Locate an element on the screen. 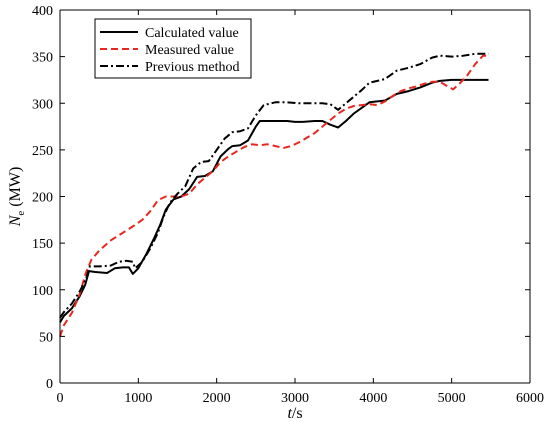 This screenshot has width=550, height=435. y-tick-label: 250 is located at coordinates (42, 151).